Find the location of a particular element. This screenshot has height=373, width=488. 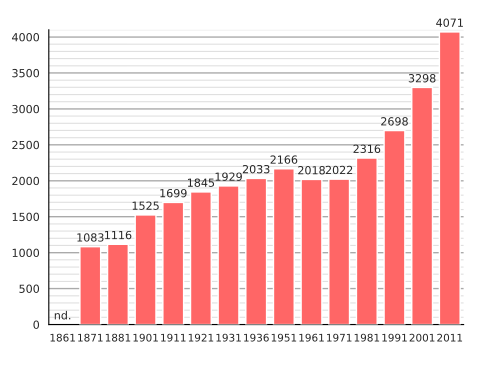

y-tick-label: 2500 is located at coordinates (26, 145).